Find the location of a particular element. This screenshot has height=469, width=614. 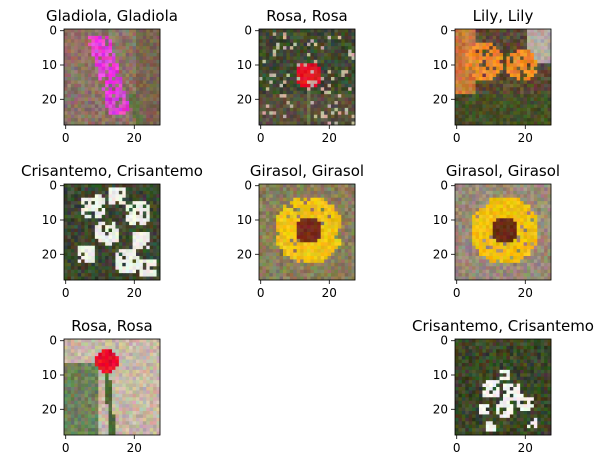

subplot-3: Lily, Lily 0 20 0 10 20 is located at coordinates (492, 76).